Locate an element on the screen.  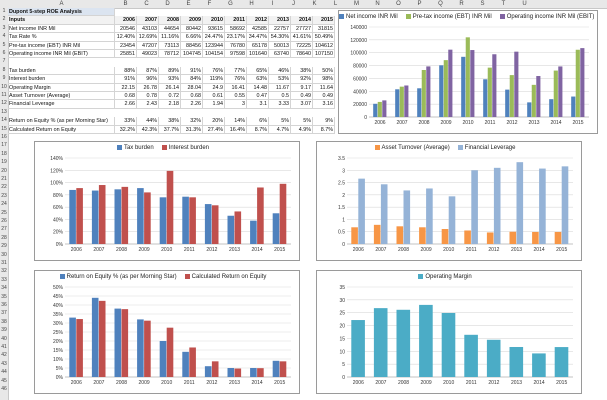
table-cell: 42585 is located at coordinates (258, 29).